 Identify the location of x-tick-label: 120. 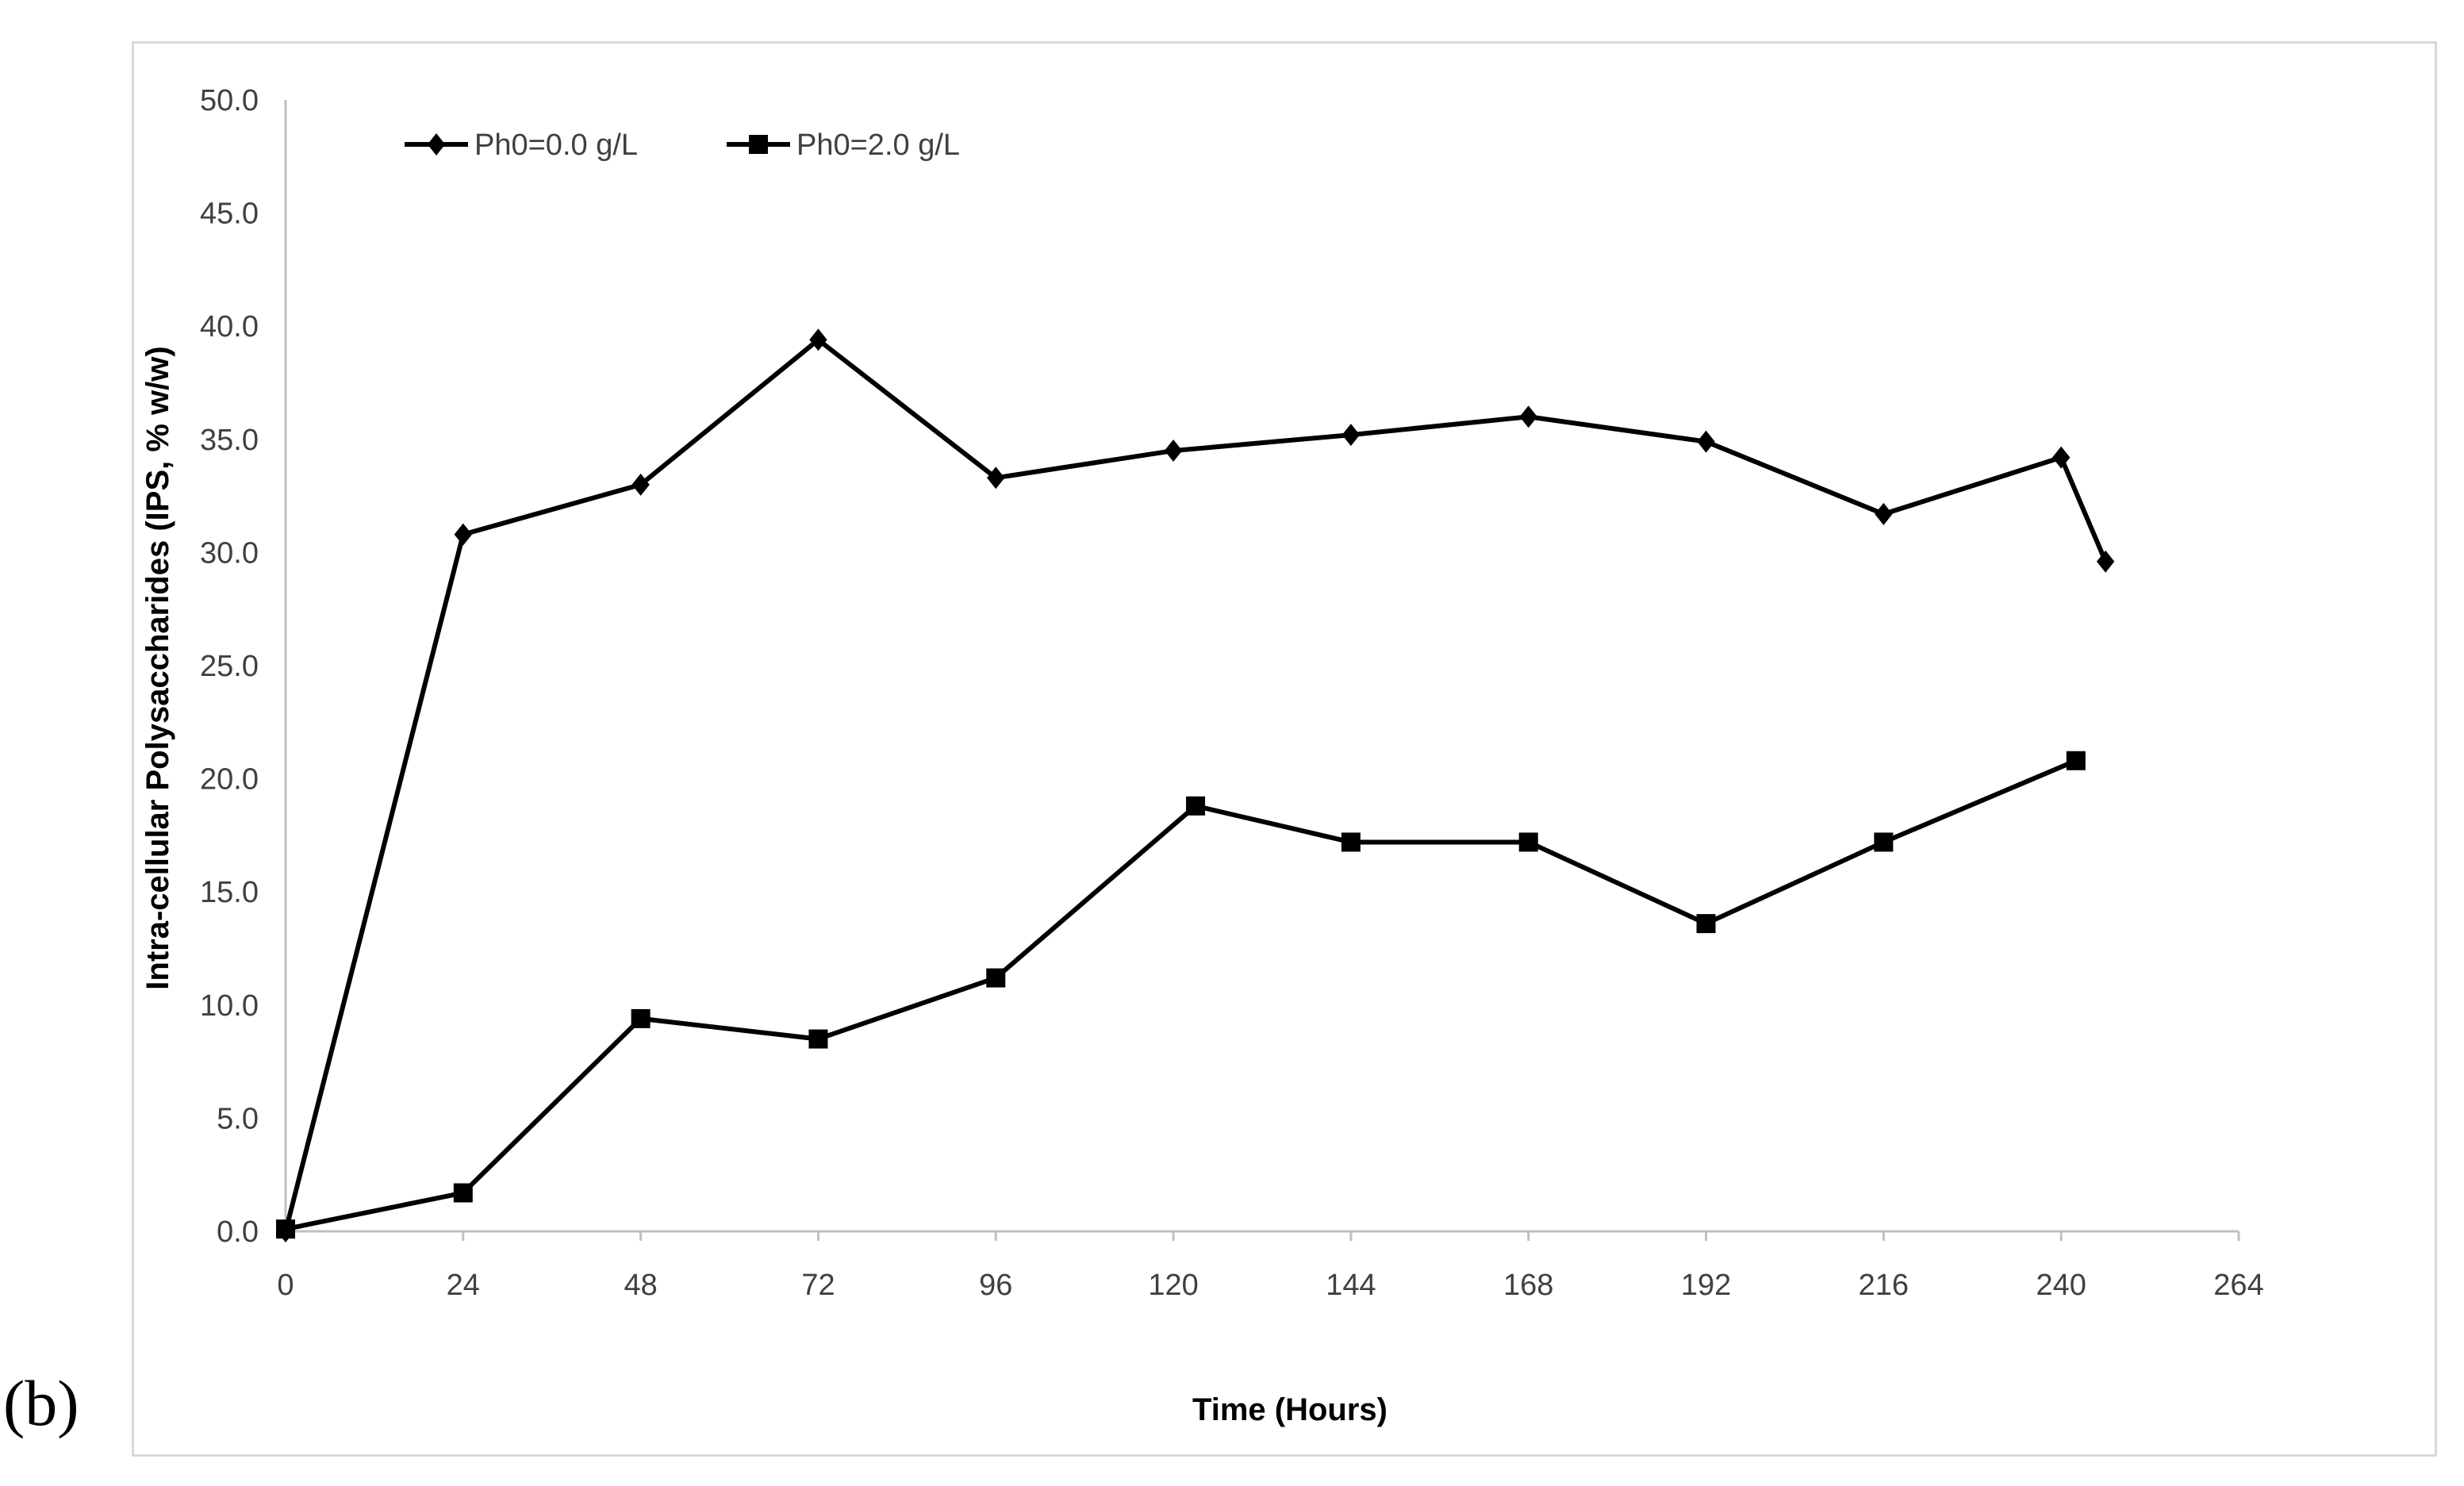
(1173, 1285).